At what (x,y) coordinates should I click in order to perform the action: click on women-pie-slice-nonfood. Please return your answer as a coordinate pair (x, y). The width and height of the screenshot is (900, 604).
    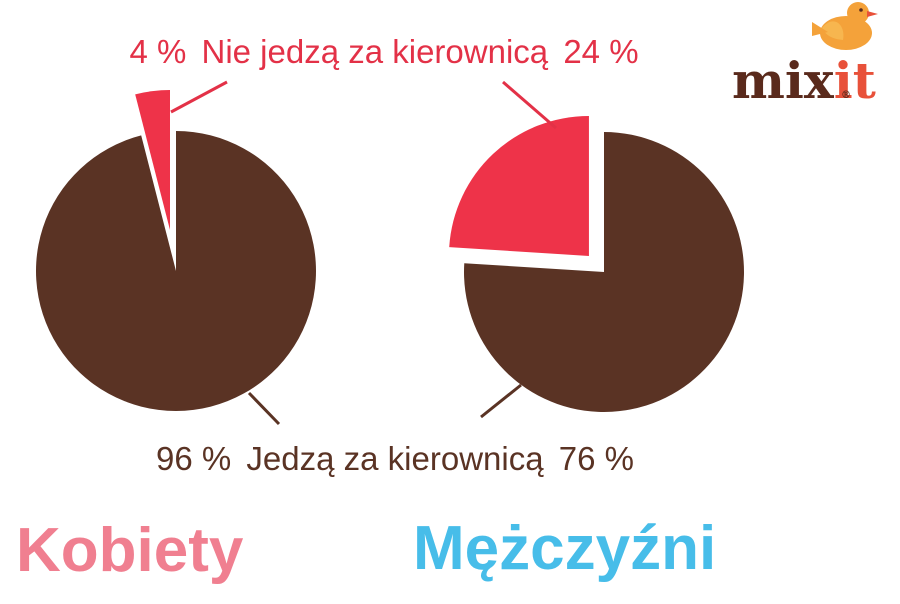
    Looking at the image, I should click on (152, 160).